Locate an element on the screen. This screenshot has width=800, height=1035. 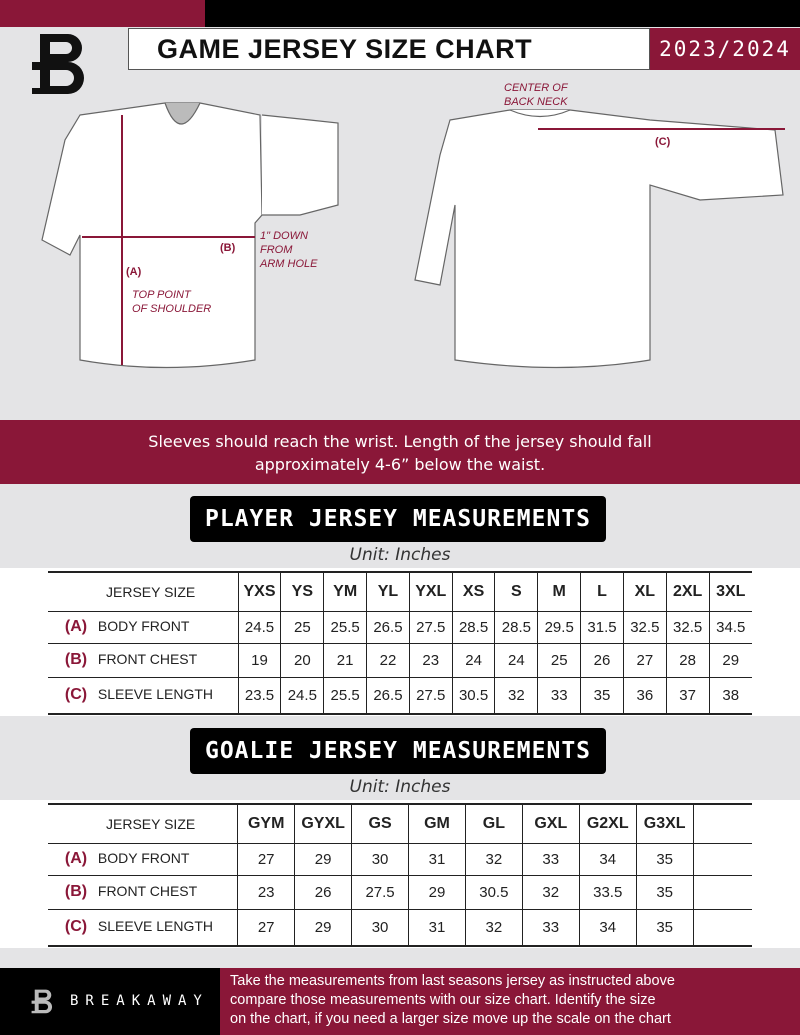
table-header-row: JERSEY SIZE YXS YS YM YL YXL XS S M L XL 2XL 3XL is located at coordinates (400, 591).